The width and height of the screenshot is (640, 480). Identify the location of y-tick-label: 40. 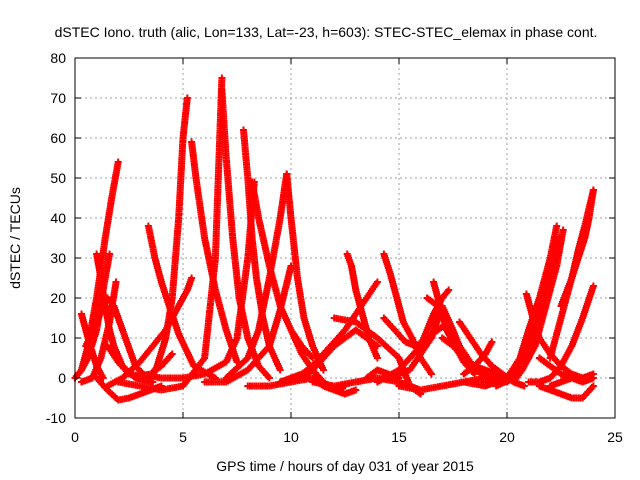
(58, 218).